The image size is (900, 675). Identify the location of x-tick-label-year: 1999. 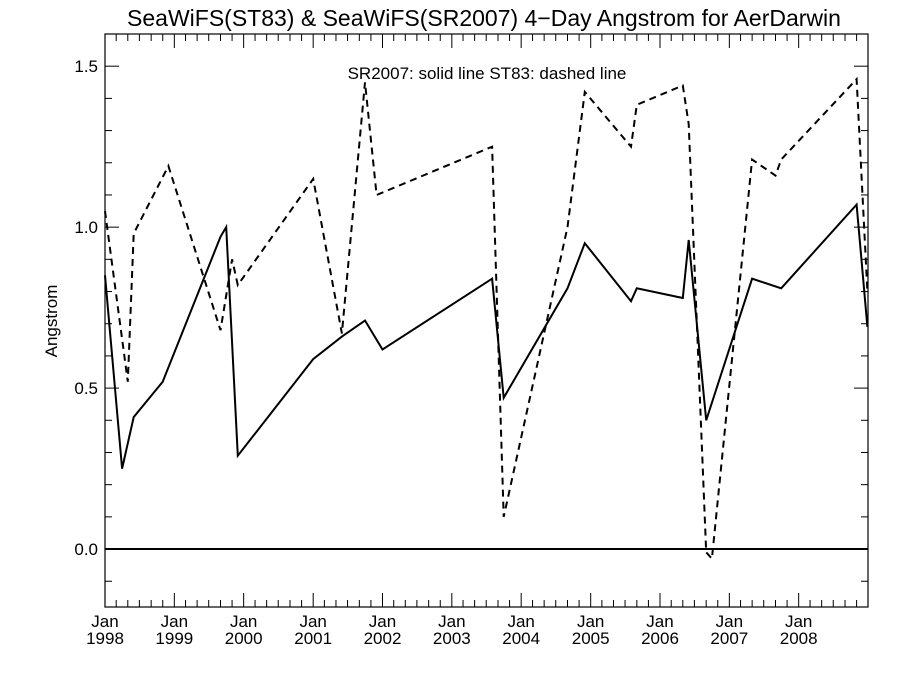
(174, 638).